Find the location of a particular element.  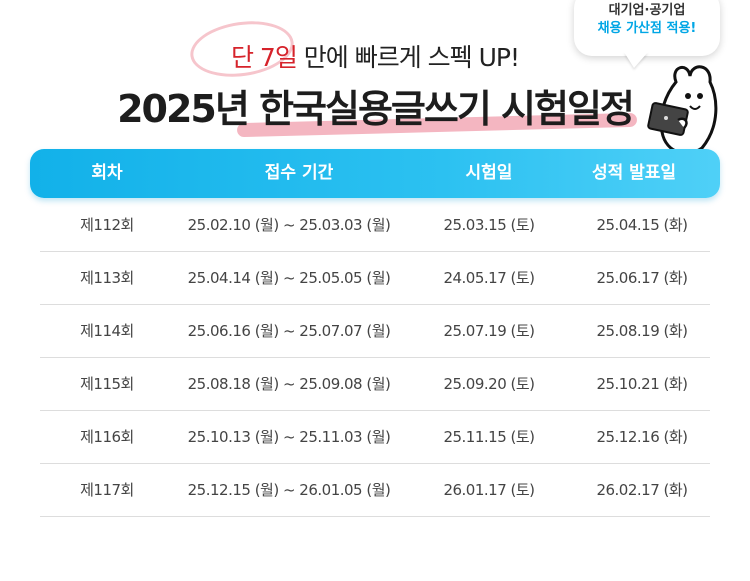

column-header-result-date: 성적 발표일 is located at coordinates (634, 173).